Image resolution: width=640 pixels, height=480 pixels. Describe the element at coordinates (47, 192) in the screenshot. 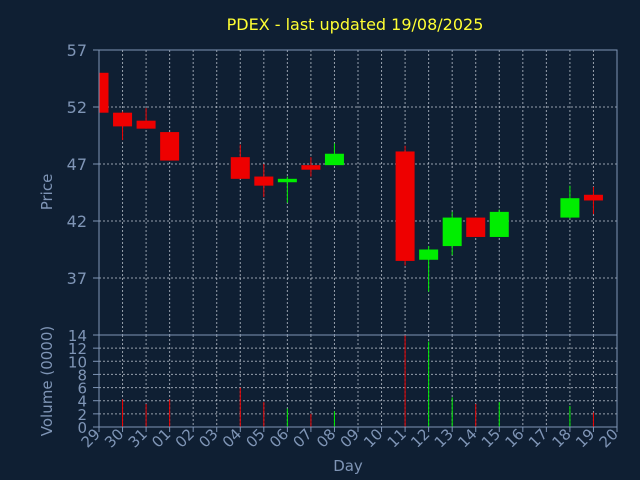

I see `price-axis-label: Price` at that location.